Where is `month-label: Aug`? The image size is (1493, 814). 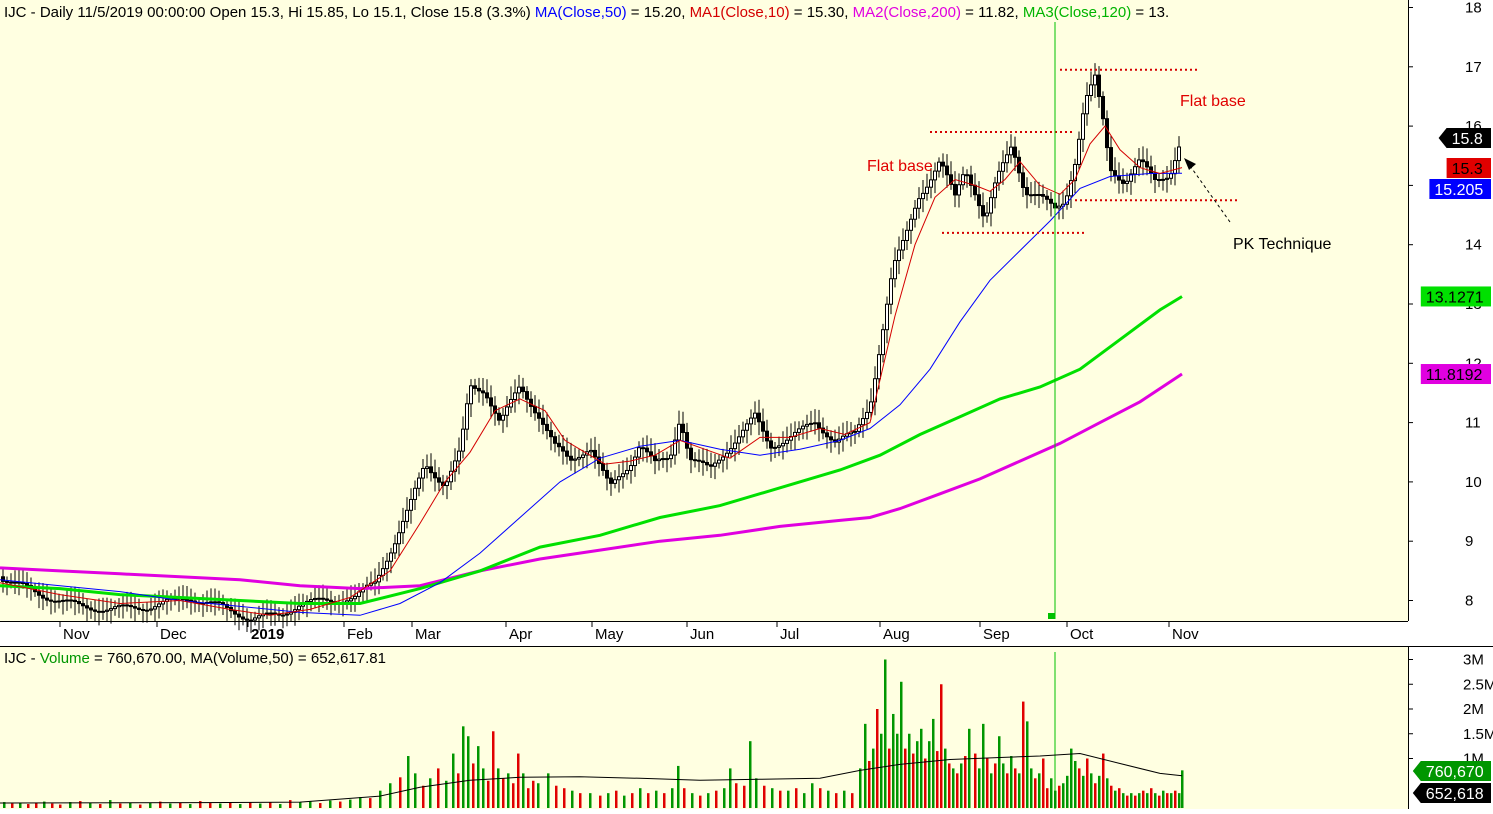
month-label: Aug is located at coordinates (896, 634).